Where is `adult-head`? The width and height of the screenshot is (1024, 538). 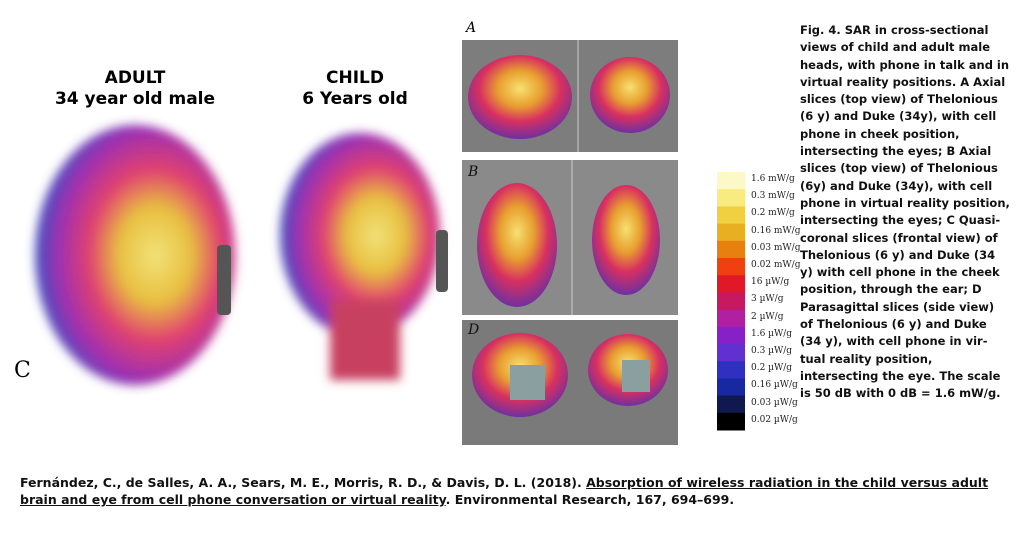 adult-head is located at coordinates (135, 255).